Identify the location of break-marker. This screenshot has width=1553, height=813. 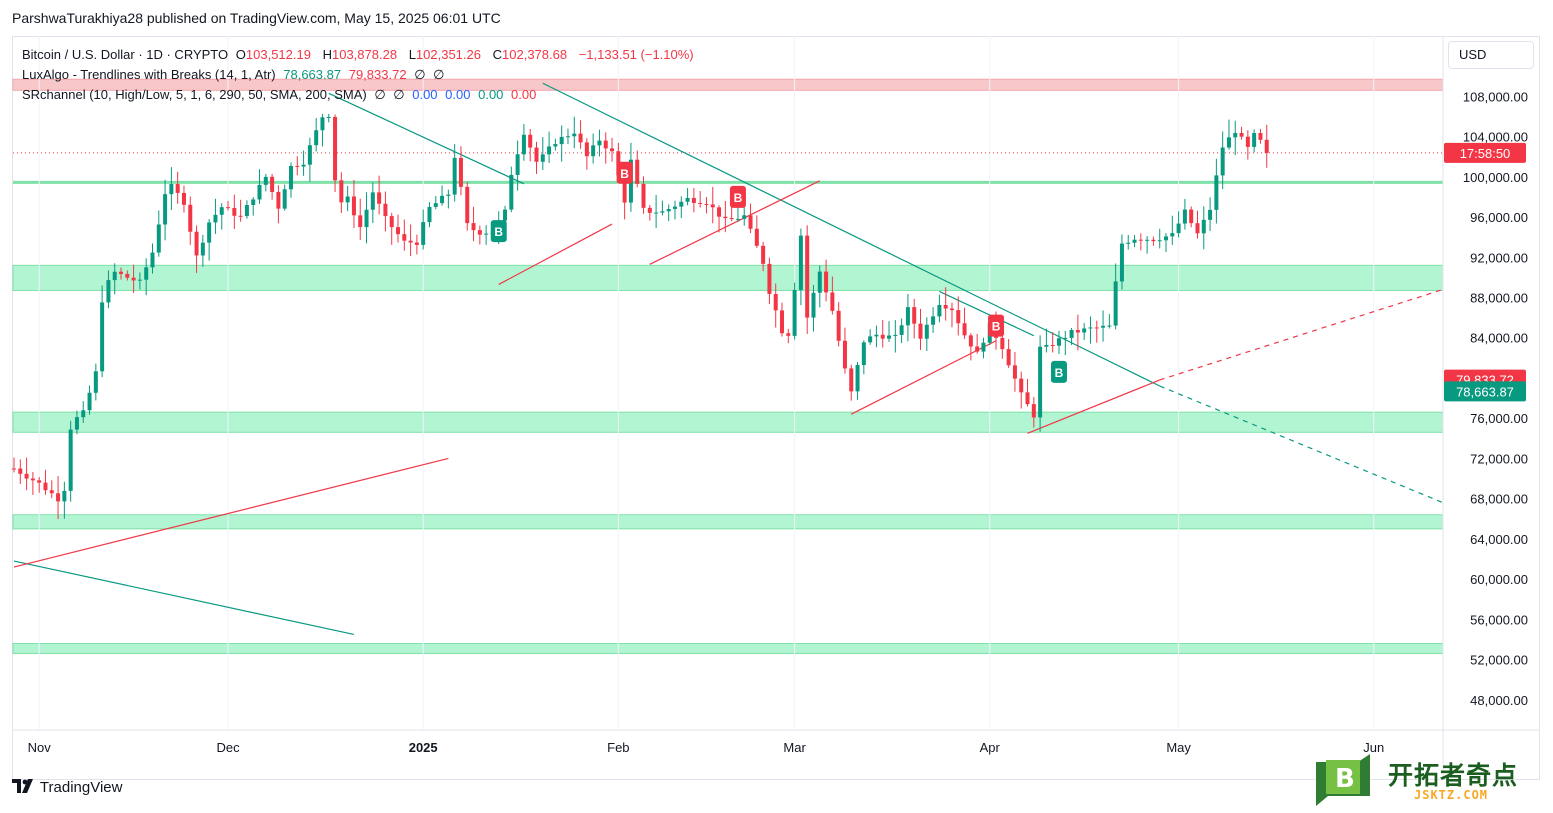
(498, 231).